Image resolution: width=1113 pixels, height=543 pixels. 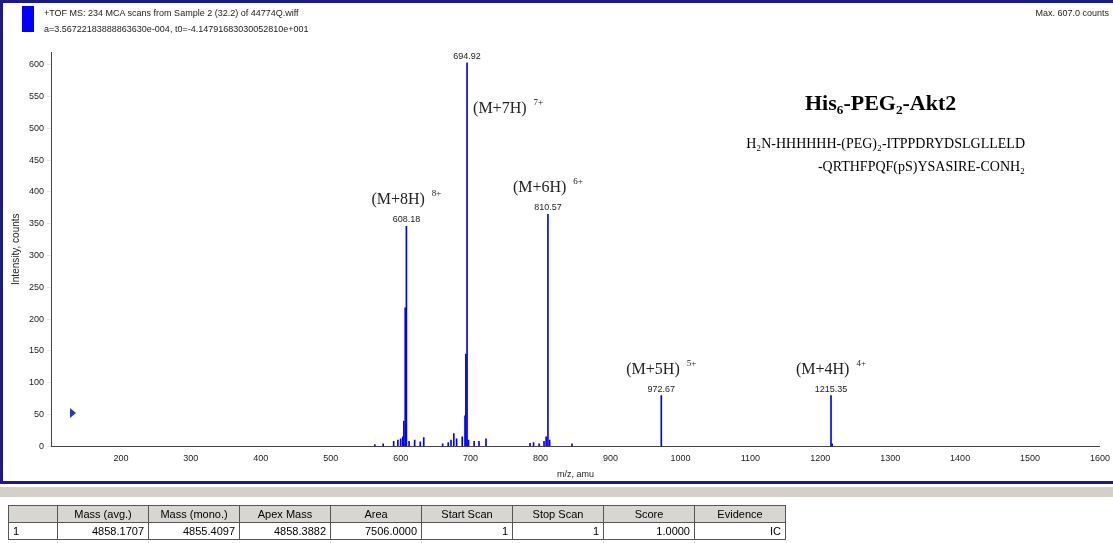 What do you see at coordinates (1099, 458) in the screenshot?
I see `x-tick-label: 1600` at bounding box center [1099, 458].